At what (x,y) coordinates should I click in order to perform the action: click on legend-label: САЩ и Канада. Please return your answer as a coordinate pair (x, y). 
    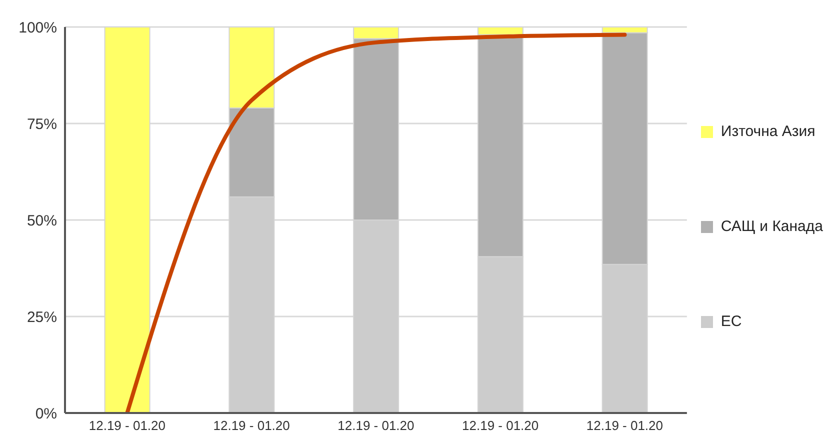
    Looking at the image, I should click on (771, 226).